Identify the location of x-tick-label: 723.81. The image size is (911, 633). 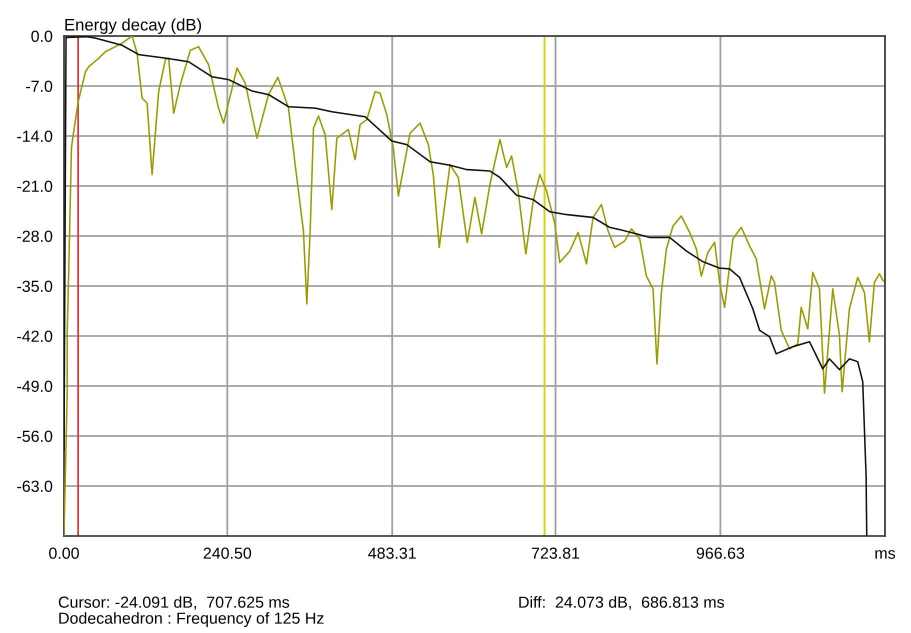
(556, 553).